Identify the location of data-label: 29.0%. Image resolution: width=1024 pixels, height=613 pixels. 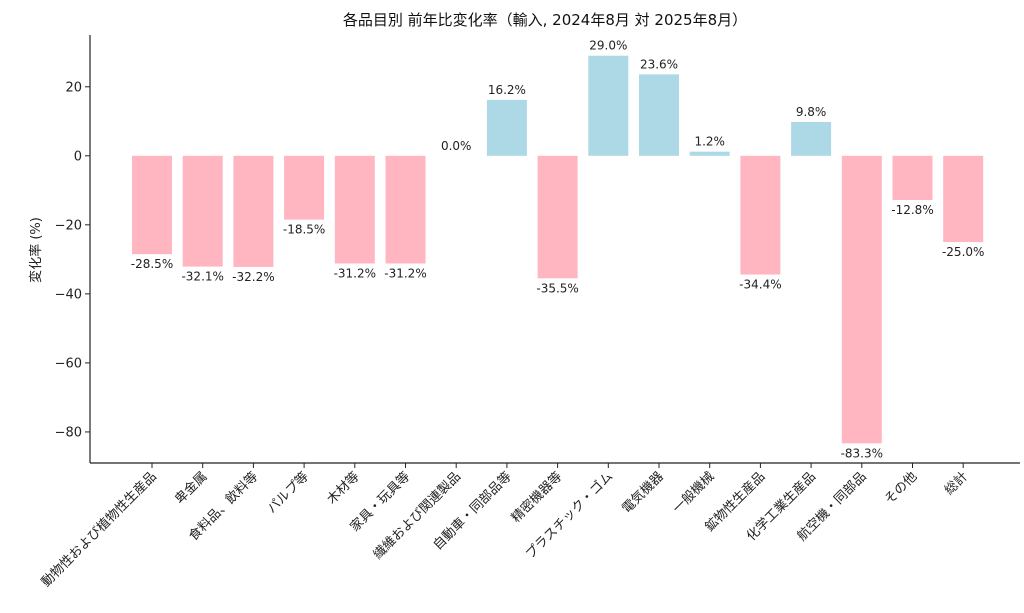
(608, 46).